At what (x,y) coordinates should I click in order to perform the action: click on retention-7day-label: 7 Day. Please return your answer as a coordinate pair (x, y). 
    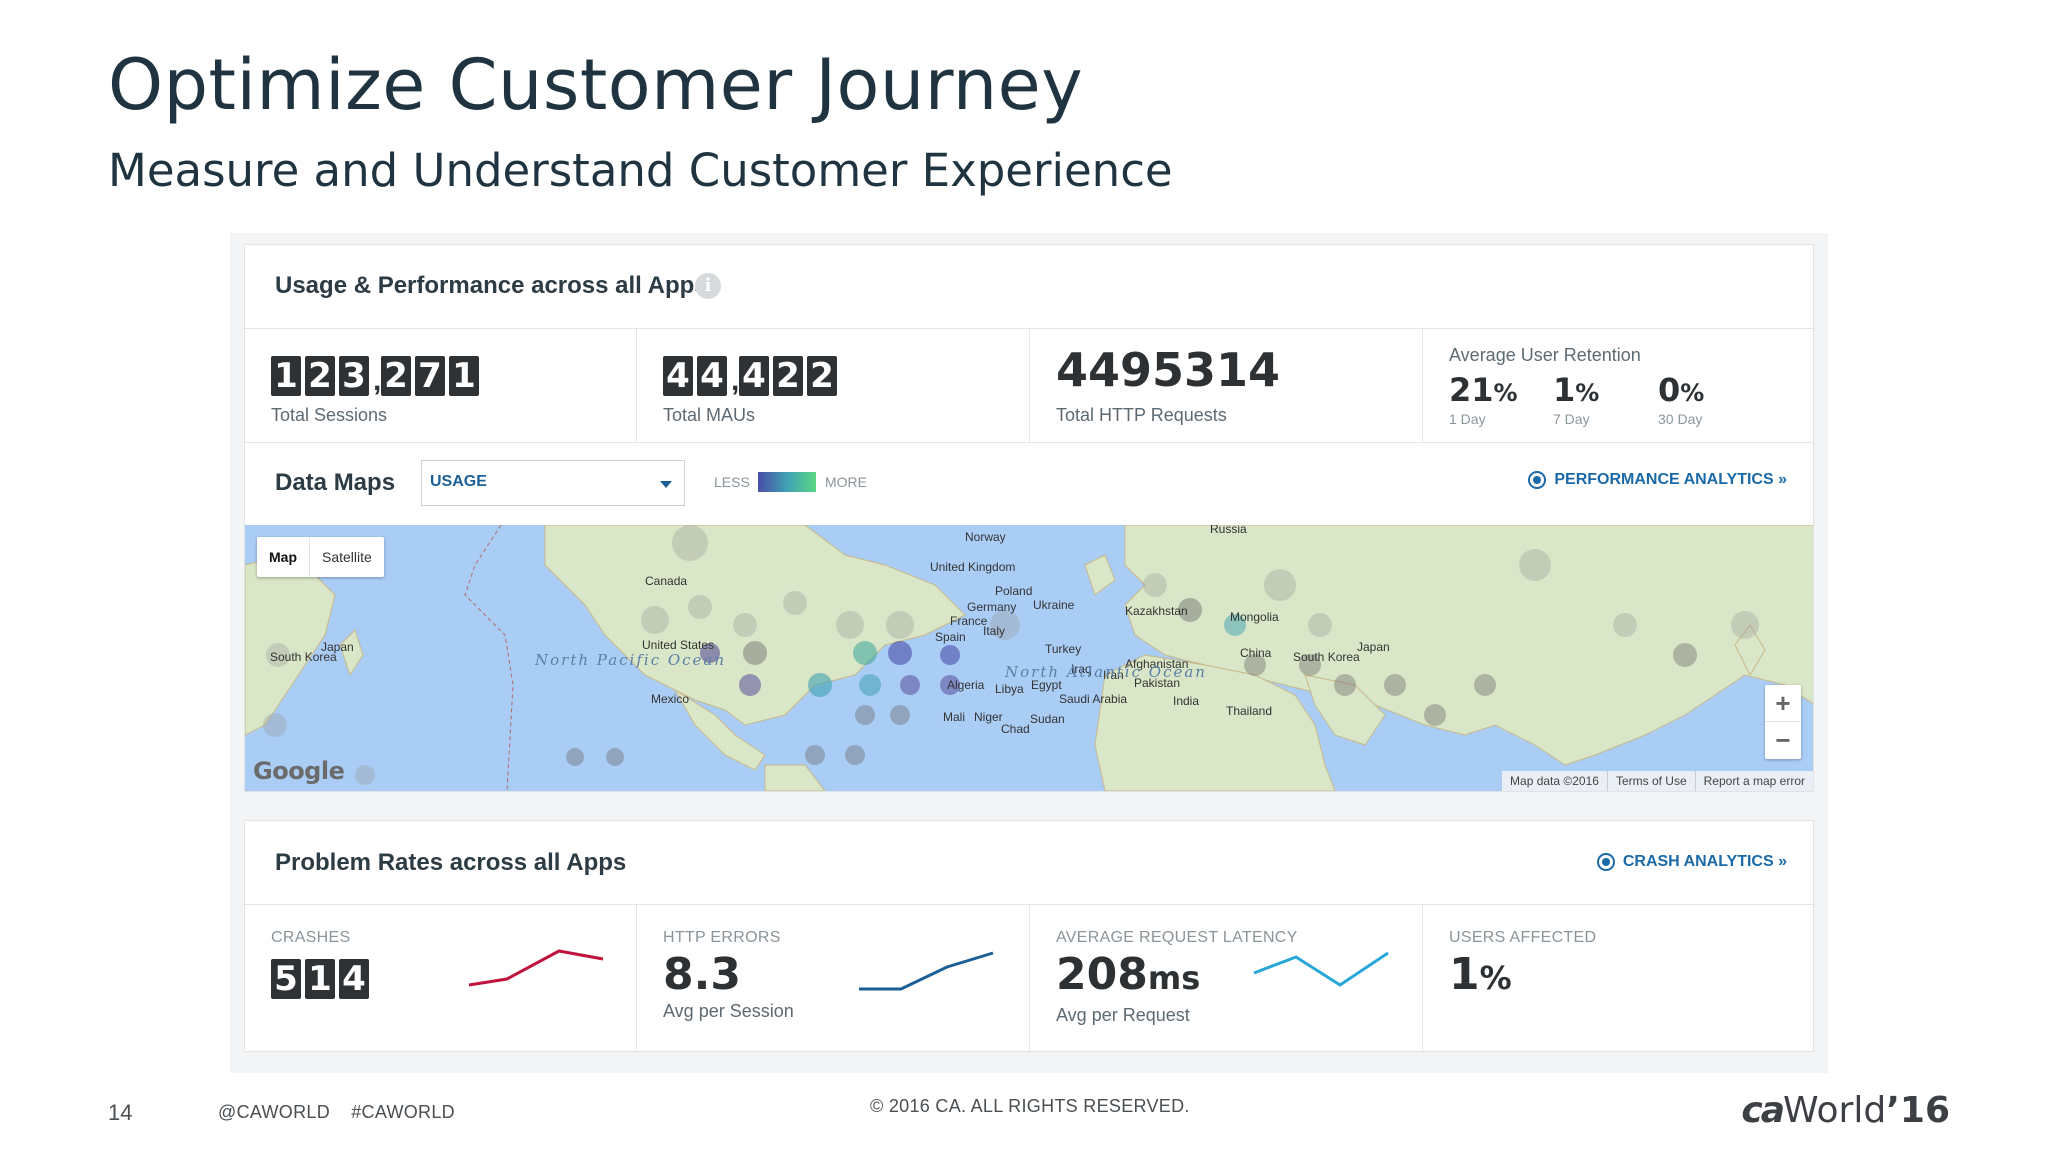
    Looking at the image, I should click on (1571, 419).